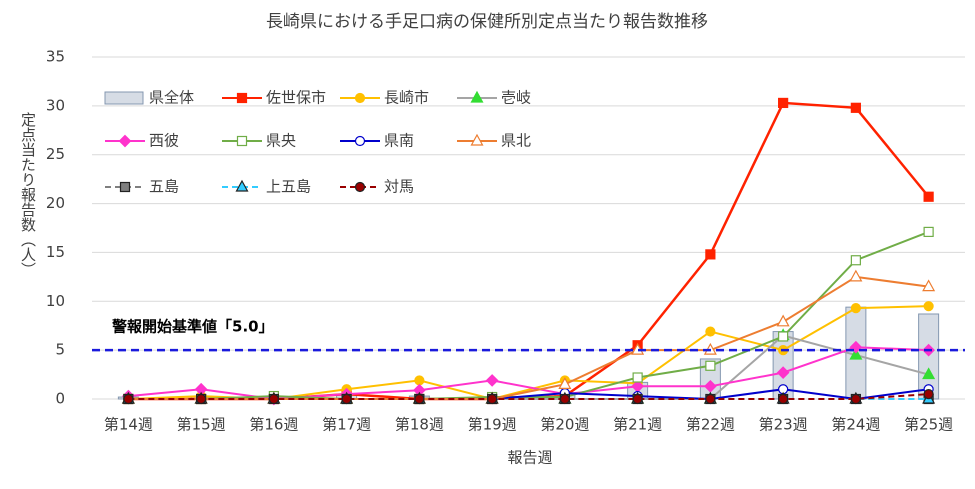  What do you see at coordinates (855, 425) in the screenshot?
I see `x-tick-label: 第24週` at bounding box center [855, 425].